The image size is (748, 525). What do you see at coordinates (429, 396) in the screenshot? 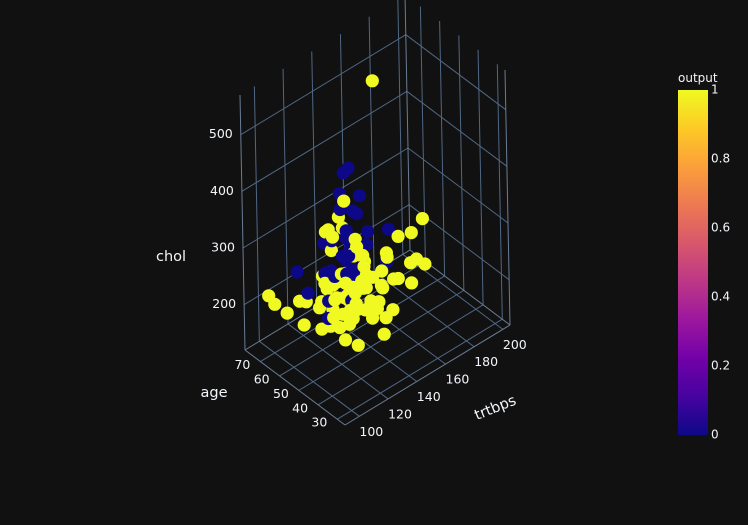
I see `x-tick-label: 140` at bounding box center [429, 396].